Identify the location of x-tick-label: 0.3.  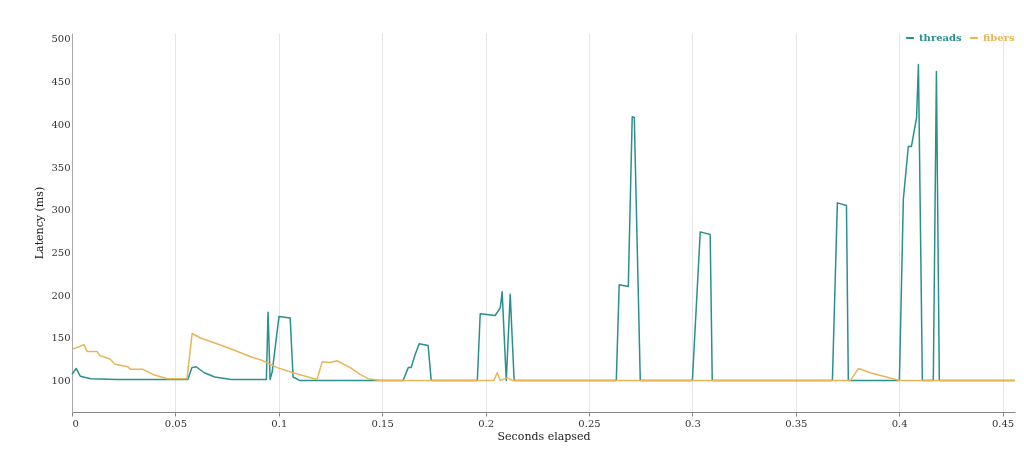
(692, 423).